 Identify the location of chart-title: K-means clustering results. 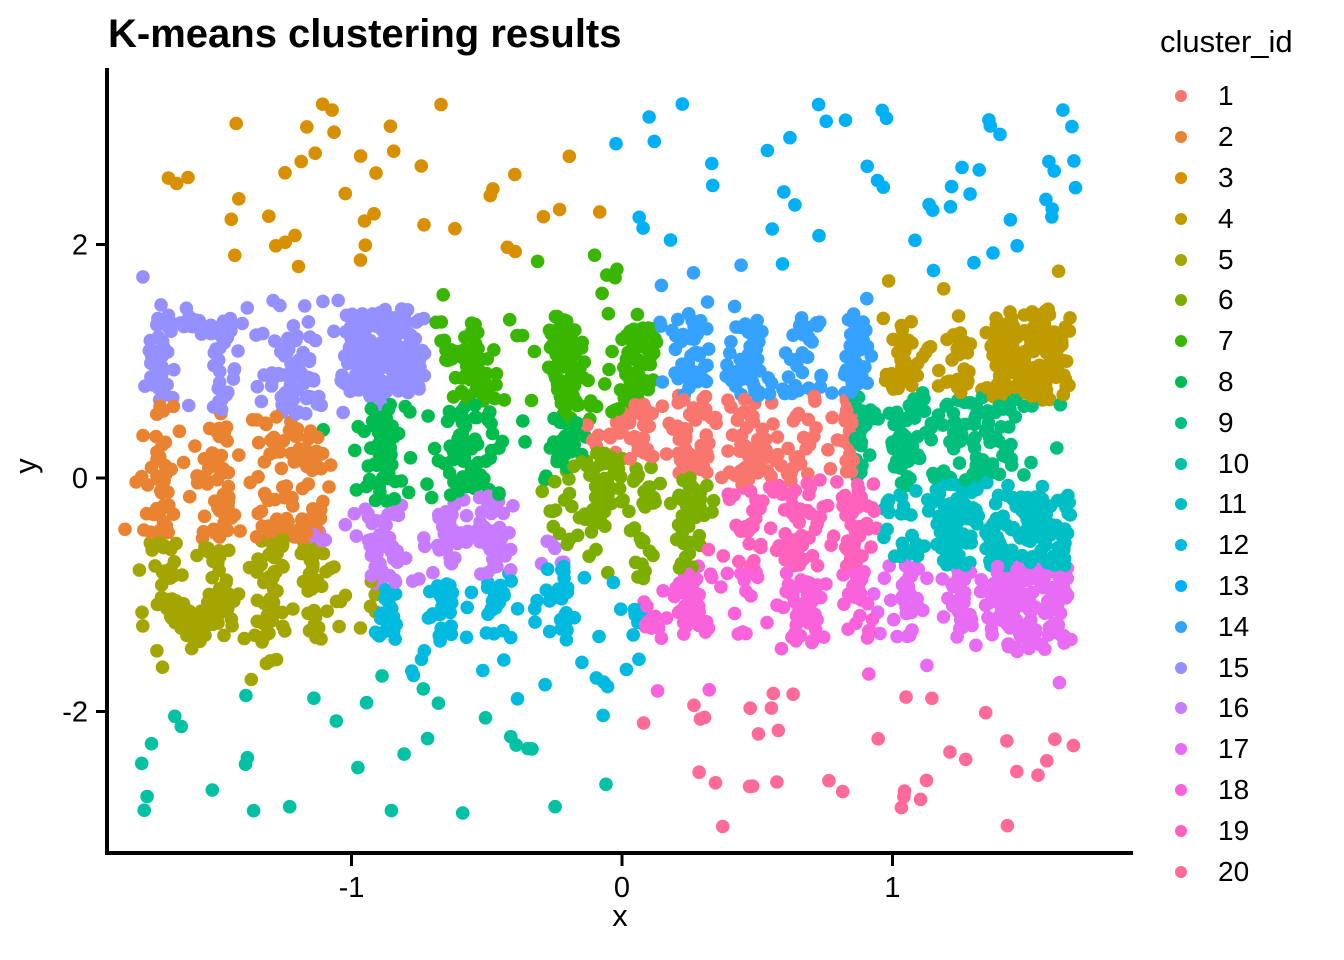
(365, 34).